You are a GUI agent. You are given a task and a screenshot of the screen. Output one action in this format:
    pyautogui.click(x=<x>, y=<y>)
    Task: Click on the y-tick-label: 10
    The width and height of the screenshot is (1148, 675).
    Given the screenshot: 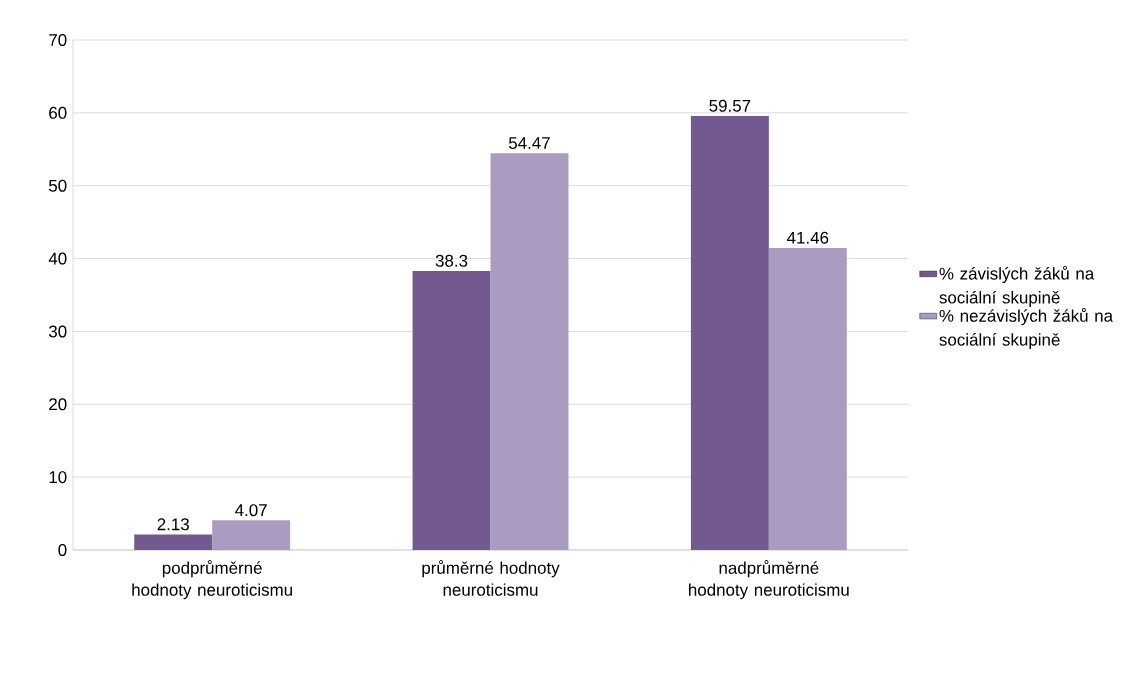 What is the action you would take?
    pyautogui.click(x=58, y=477)
    